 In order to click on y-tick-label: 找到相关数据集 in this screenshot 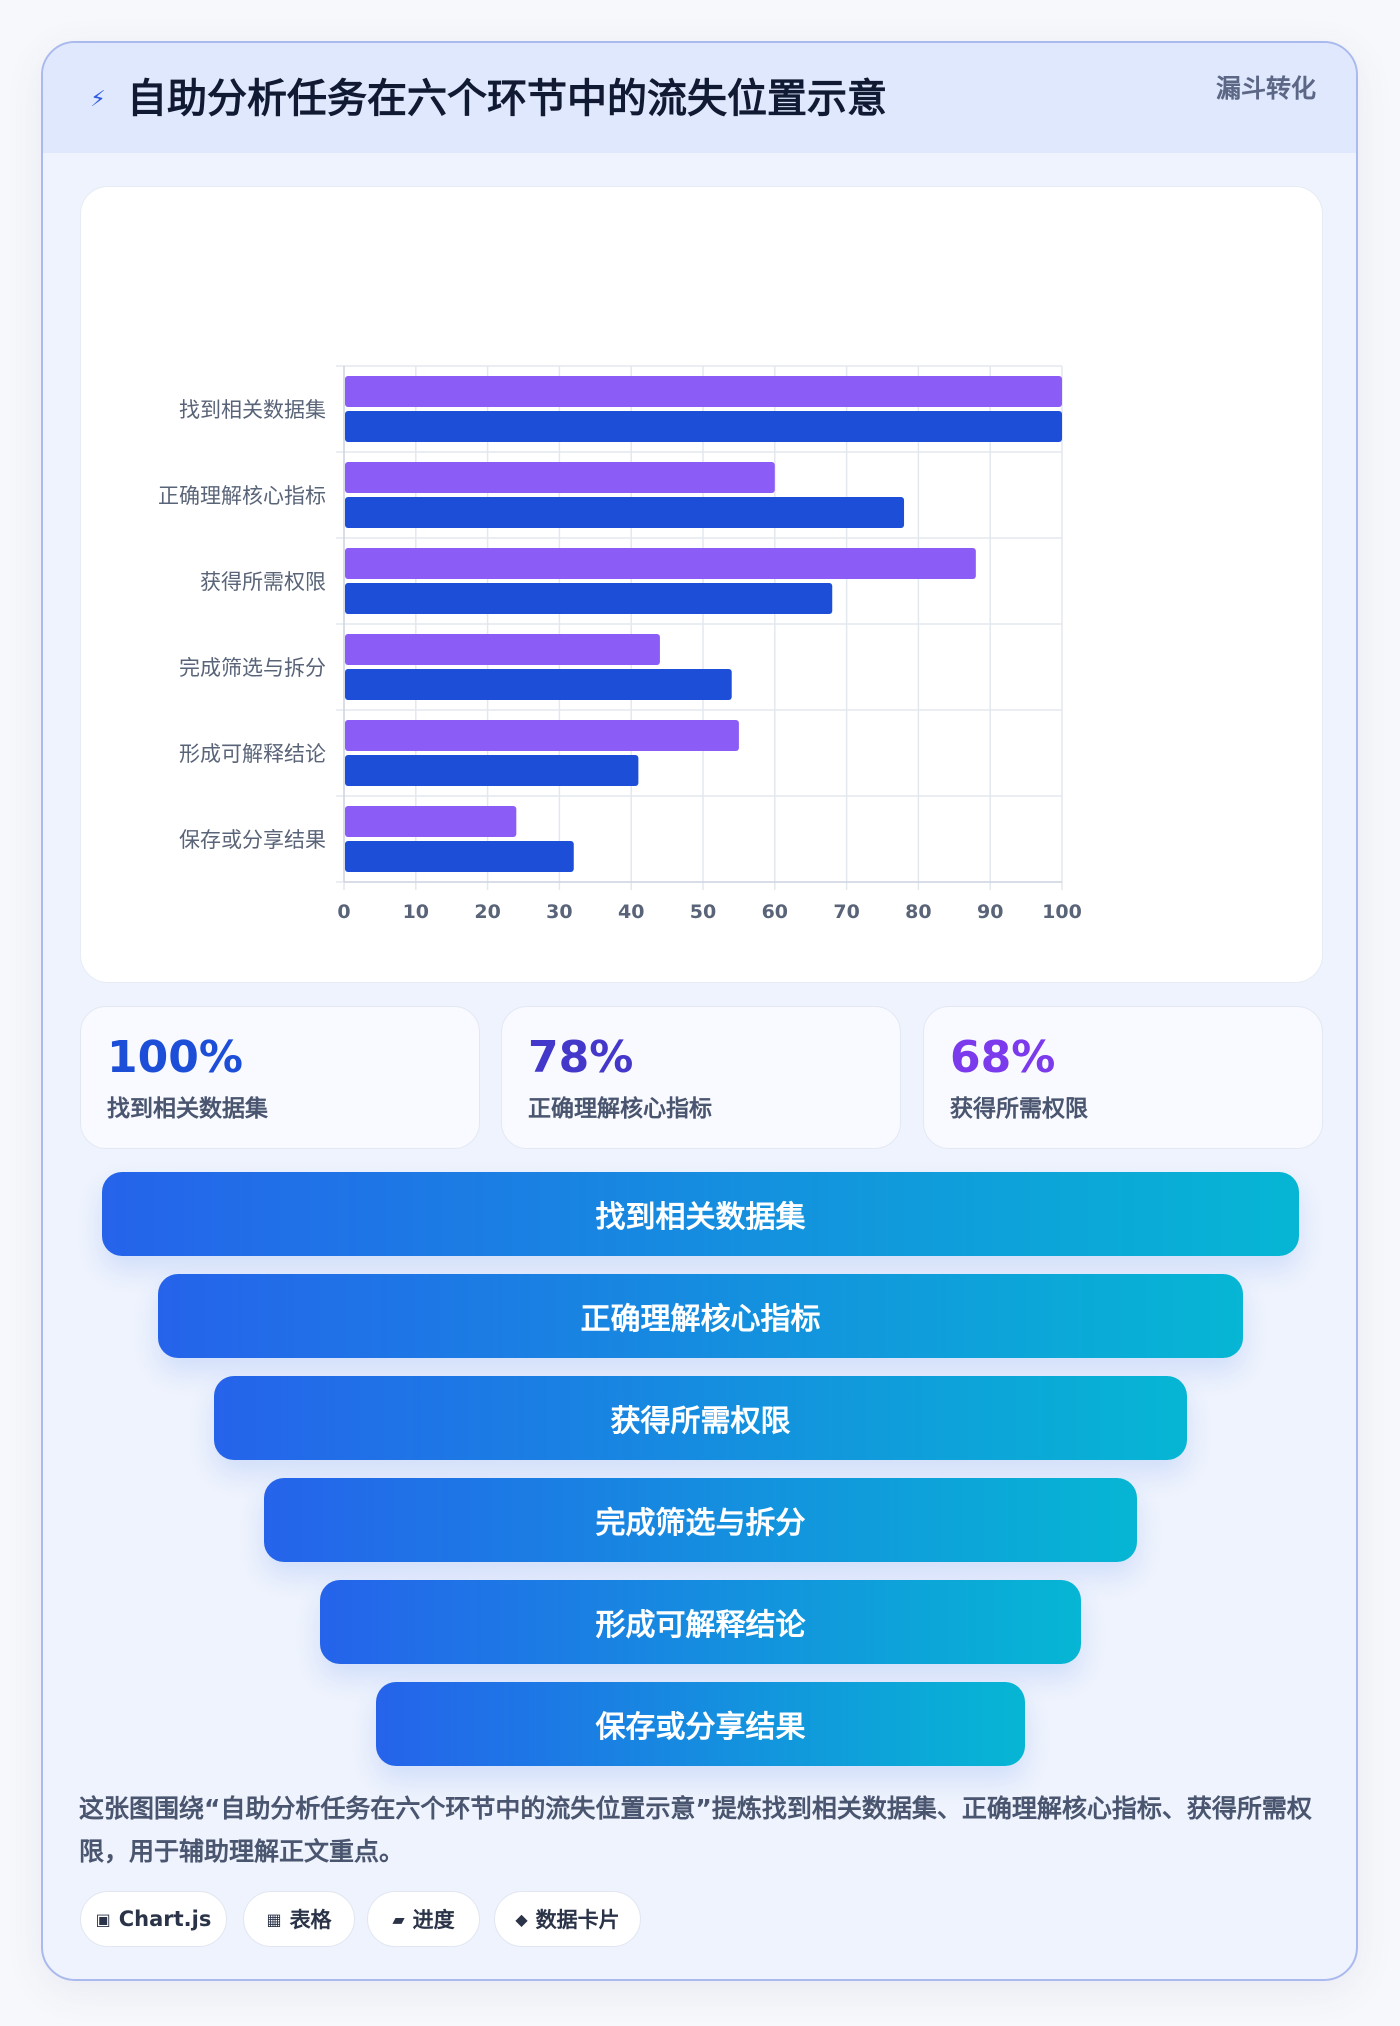, I will do `click(252, 410)`.